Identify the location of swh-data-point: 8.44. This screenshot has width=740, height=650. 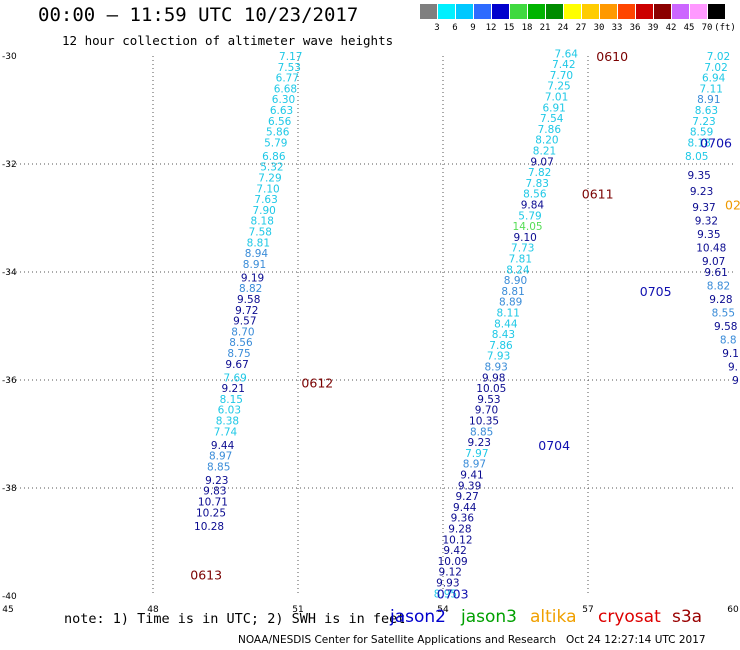
(506, 324).